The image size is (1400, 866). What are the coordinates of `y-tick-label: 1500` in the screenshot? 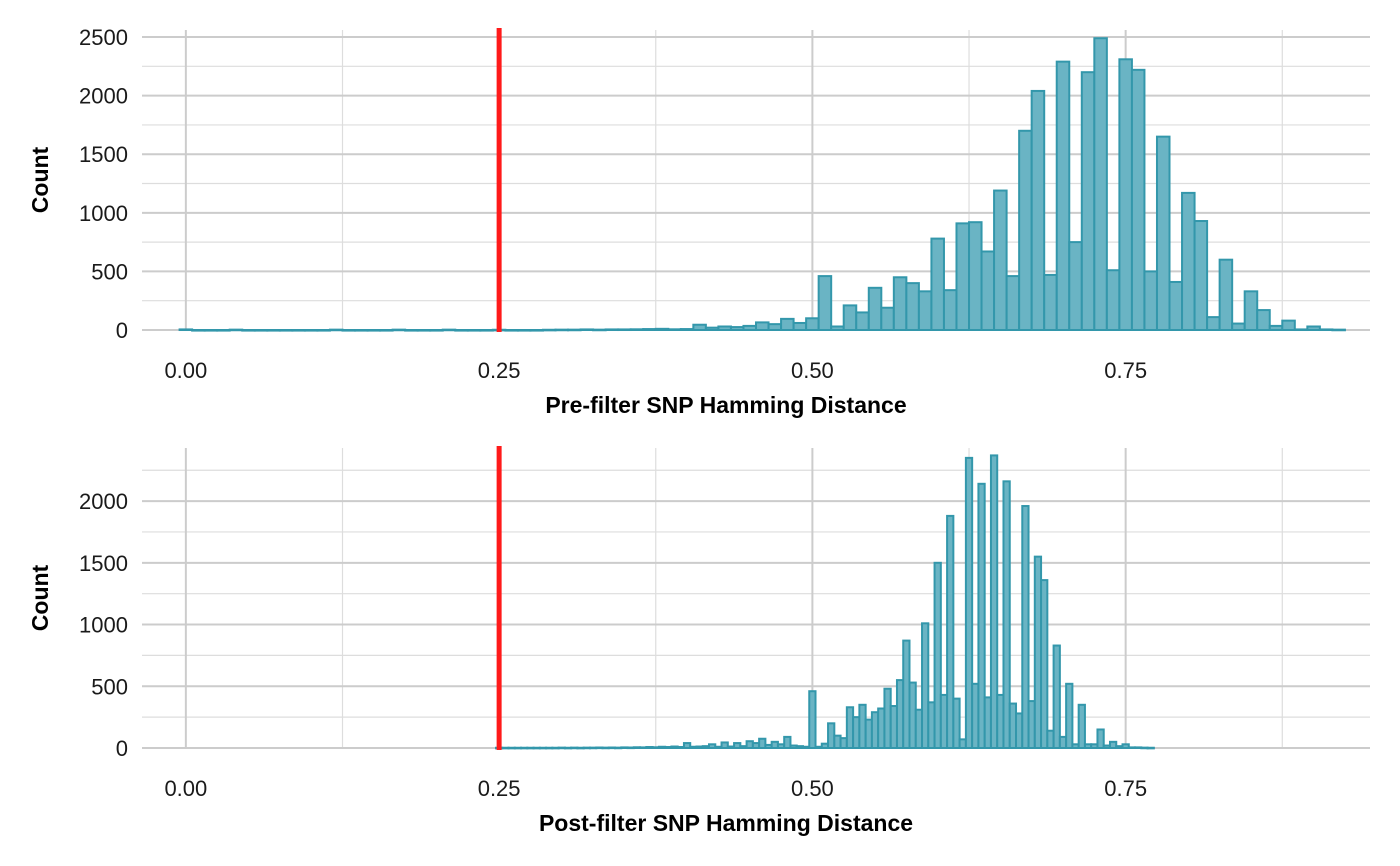 It's located at (103, 563).